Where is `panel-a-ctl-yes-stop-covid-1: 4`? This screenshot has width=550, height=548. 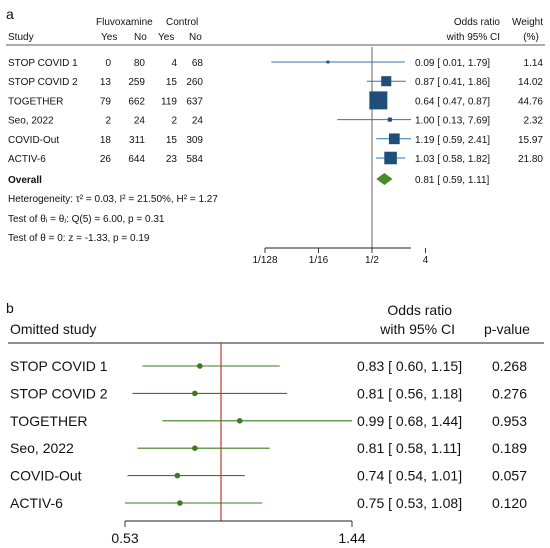 panel-a-ctl-yes-stop-covid-1: 4 is located at coordinates (174, 63).